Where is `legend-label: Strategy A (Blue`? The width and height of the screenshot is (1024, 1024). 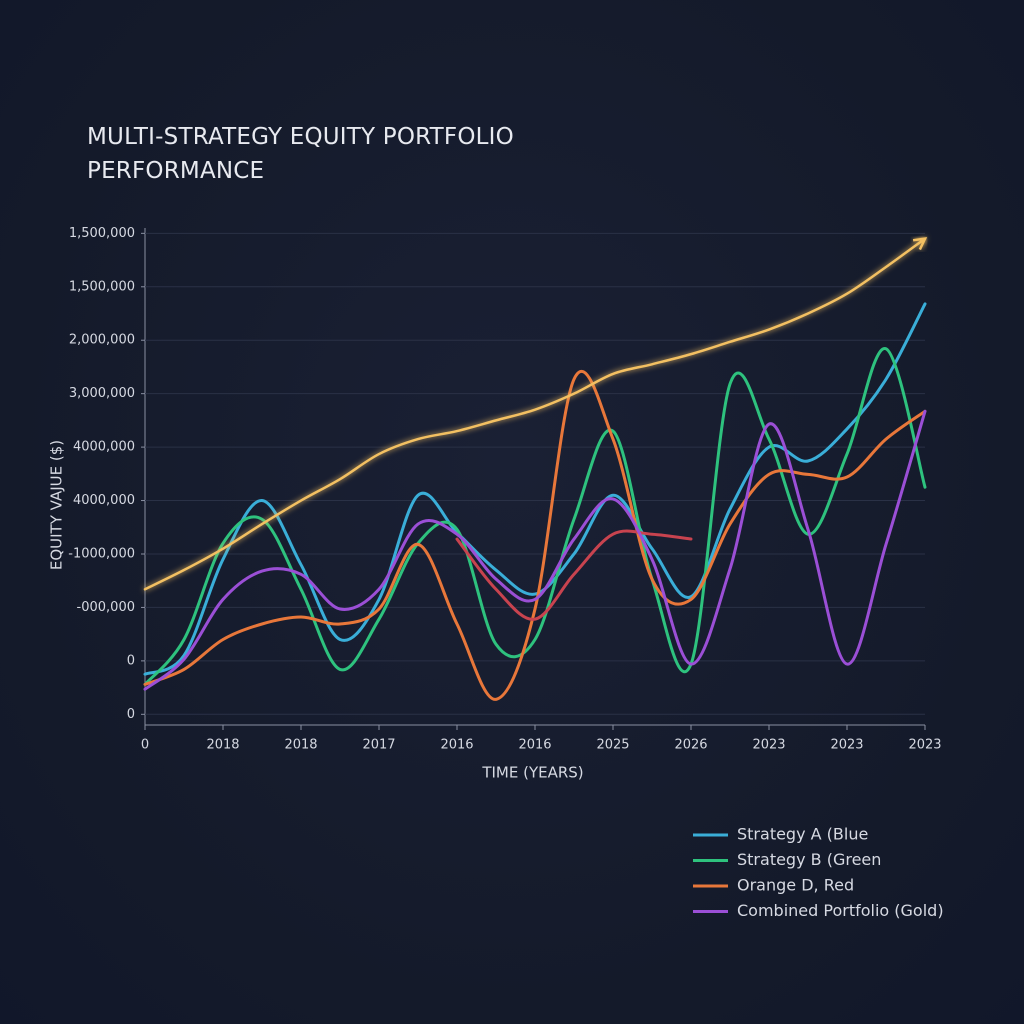
legend-label: Strategy A (Blue is located at coordinates (802, 834).